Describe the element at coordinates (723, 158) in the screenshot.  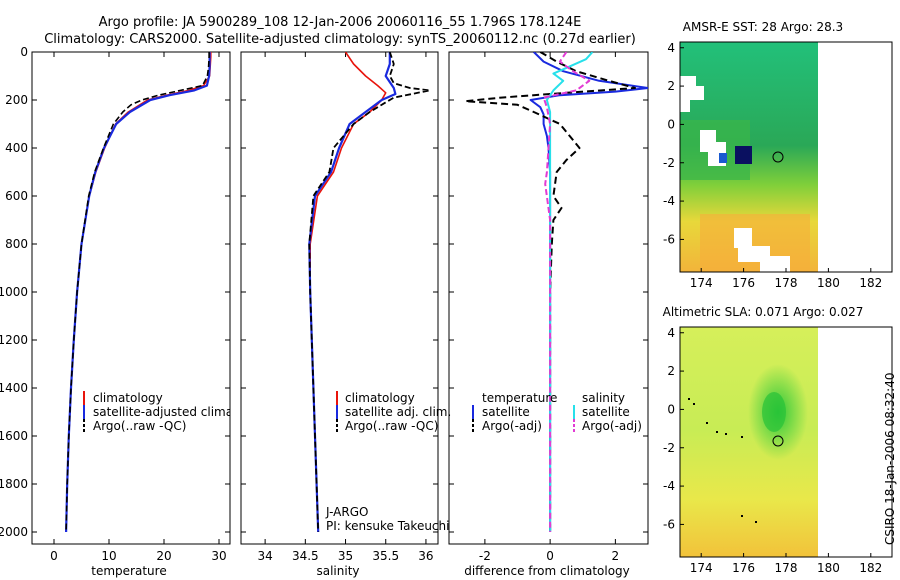
I see `sst-rain-flag-small` at that location.